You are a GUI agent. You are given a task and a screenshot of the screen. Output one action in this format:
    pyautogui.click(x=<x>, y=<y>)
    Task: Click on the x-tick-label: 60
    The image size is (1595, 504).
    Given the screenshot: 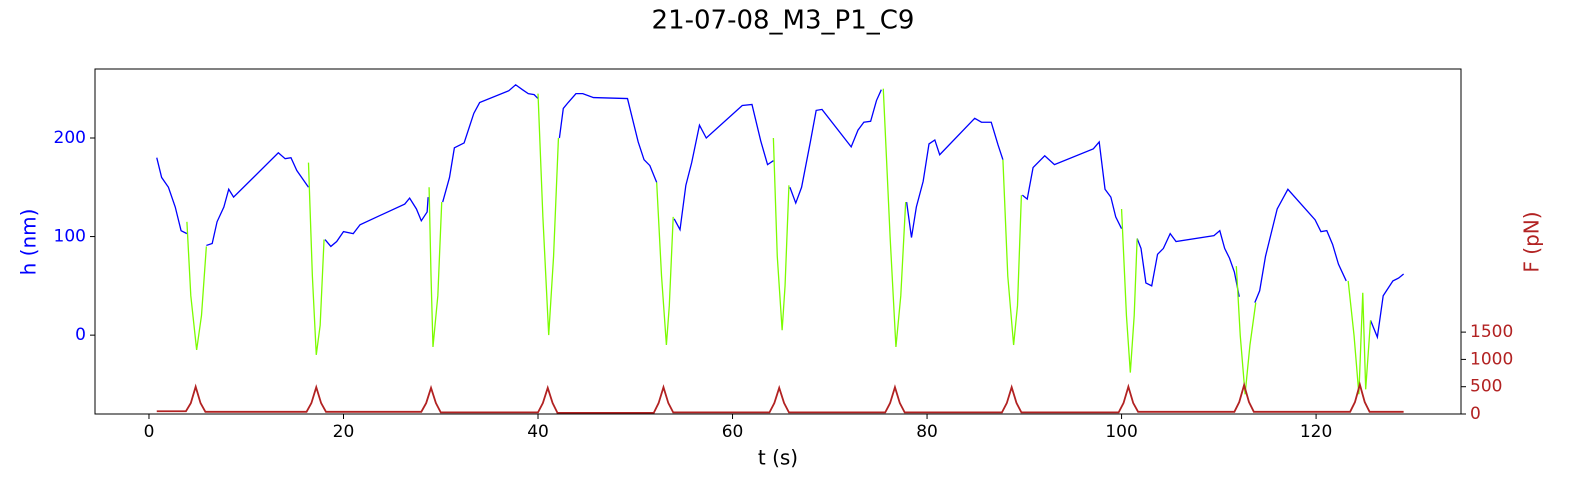 What is the action you would take?
    pyautogui.click(x=733, y=432)
    